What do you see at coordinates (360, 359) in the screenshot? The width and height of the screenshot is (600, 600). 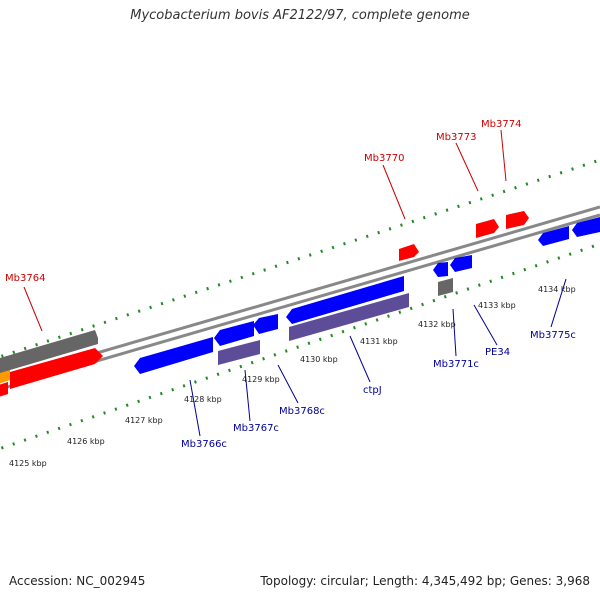 I see `pointer-ctpj` at bounding box center [360, 359].